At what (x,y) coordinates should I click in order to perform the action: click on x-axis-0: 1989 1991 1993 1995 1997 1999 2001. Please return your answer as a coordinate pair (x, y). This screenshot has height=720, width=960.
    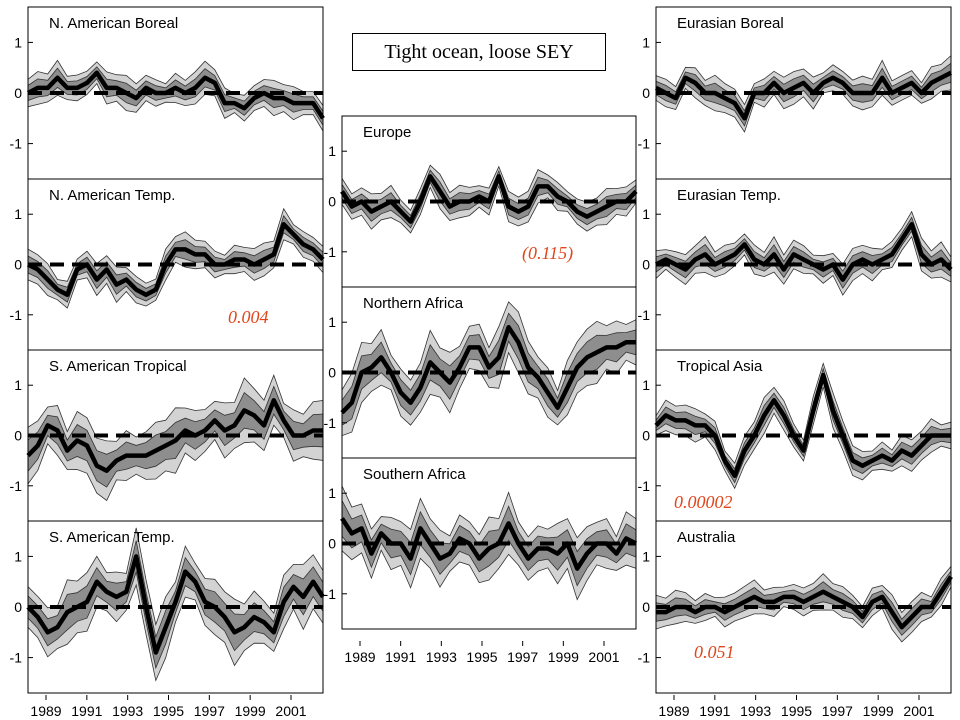
    Looking at the image, I should click on (168, 707).